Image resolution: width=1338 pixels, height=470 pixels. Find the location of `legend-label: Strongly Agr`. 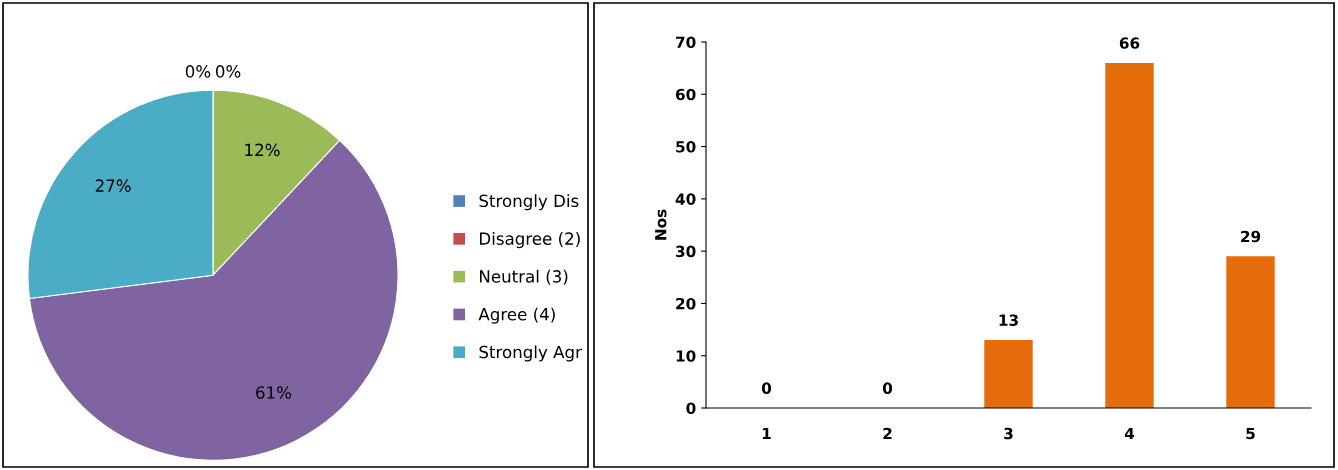

legend-label: Strongly Agr is located at coordinates (530, 353).